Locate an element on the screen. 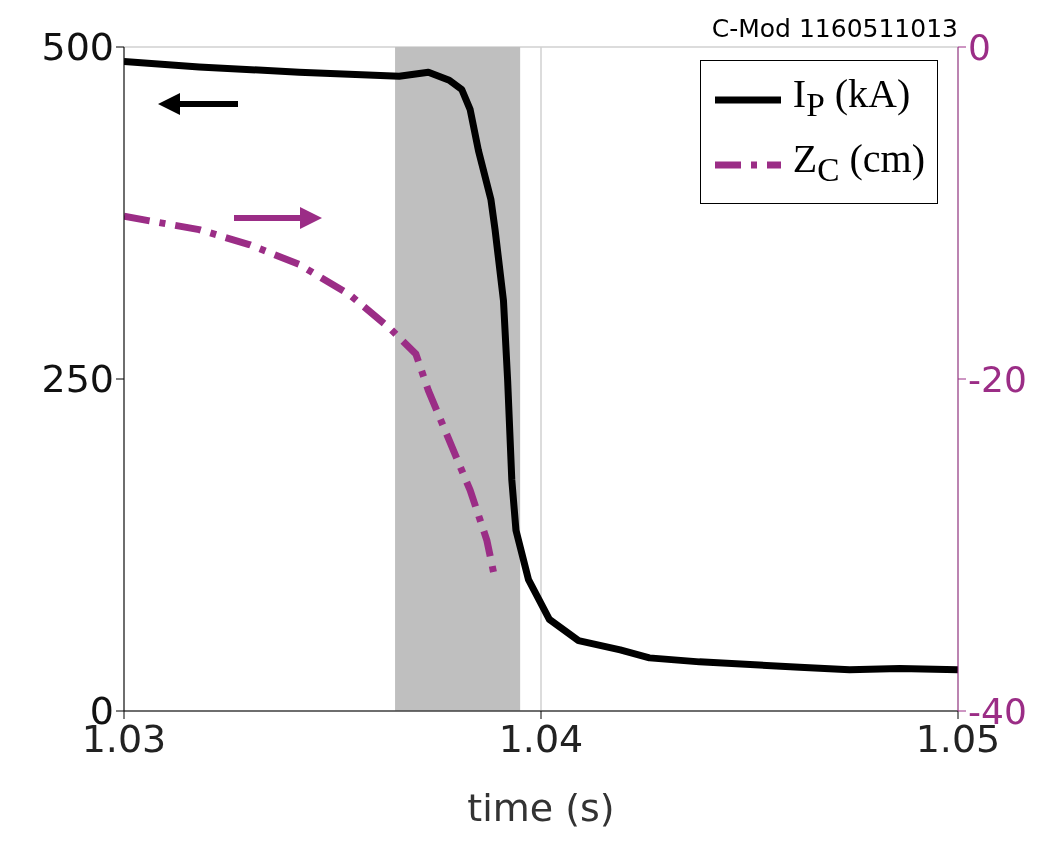  y2-tick-label: 0 is located at coordinates (979, 47).